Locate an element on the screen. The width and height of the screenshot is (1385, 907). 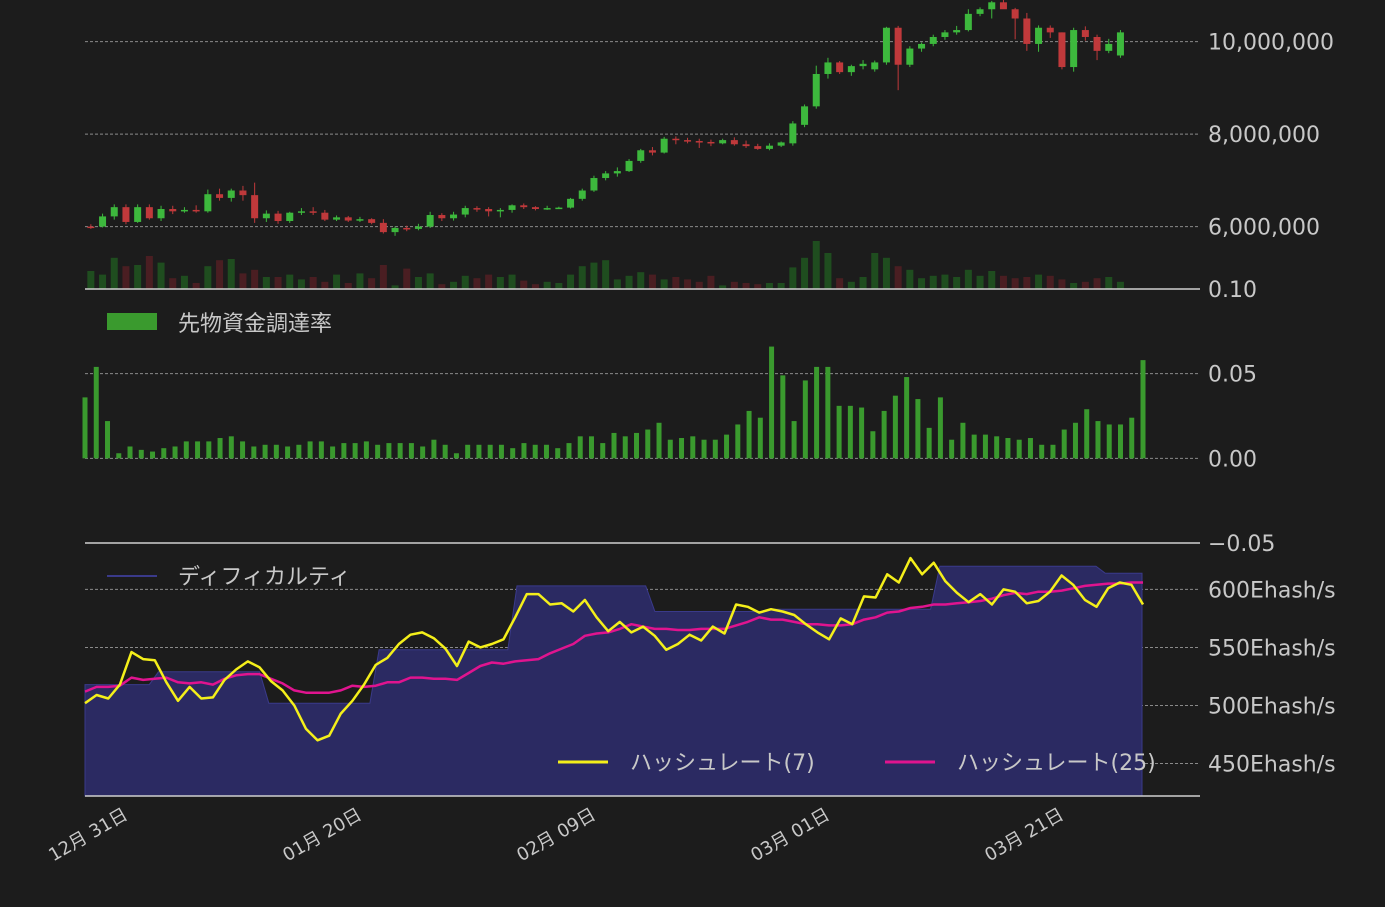
hash-tick-label-3: 450Ehash/s is located at coordinates (1272, 765).